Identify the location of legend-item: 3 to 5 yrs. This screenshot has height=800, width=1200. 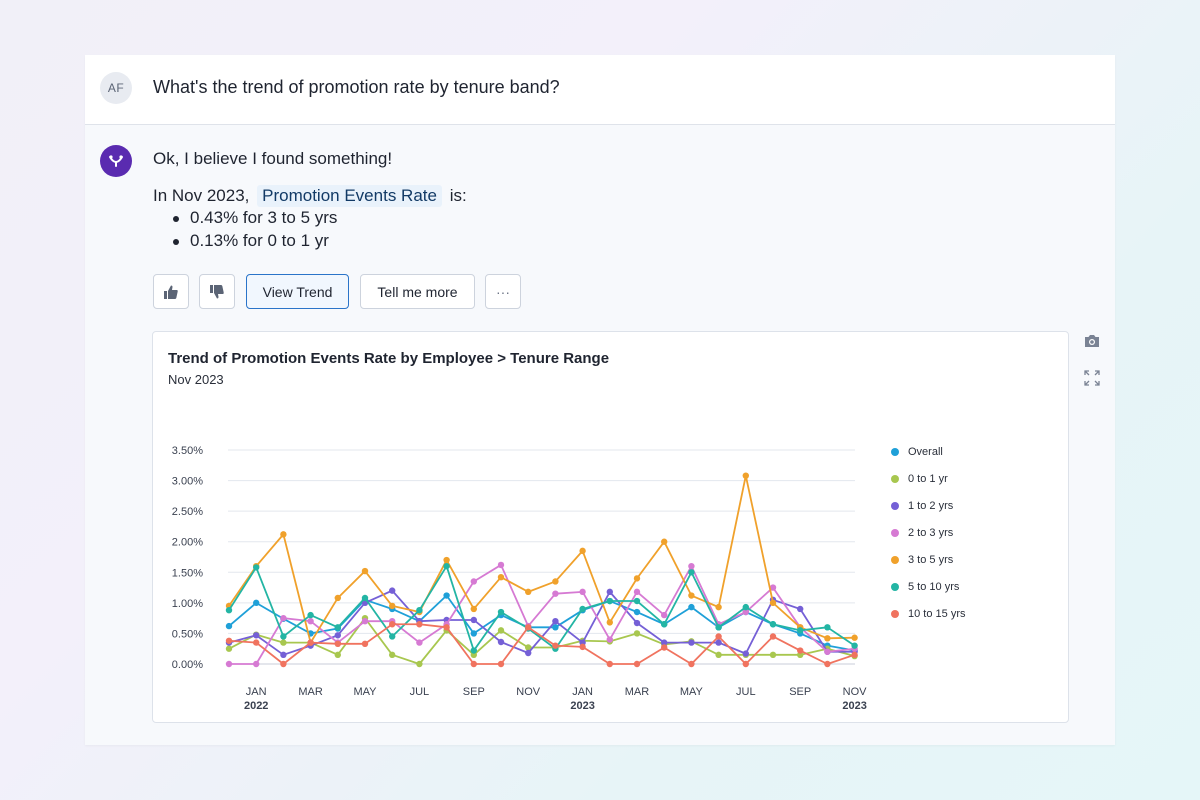
(928, 559).